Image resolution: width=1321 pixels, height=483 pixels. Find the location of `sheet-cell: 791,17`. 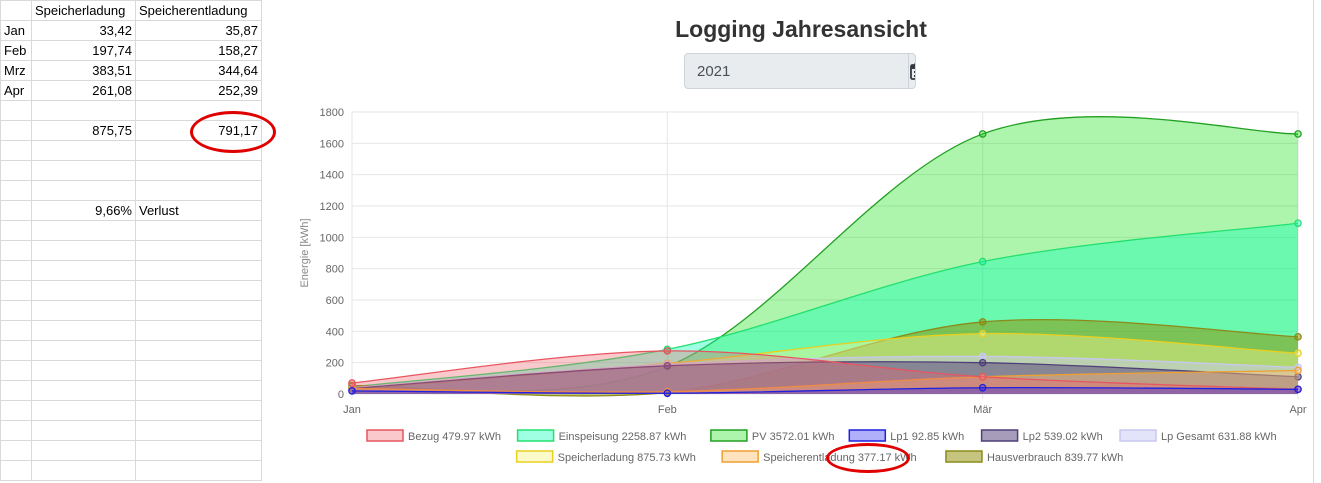

sheet-cell: 791,17 is located at coordinates (198, 130).